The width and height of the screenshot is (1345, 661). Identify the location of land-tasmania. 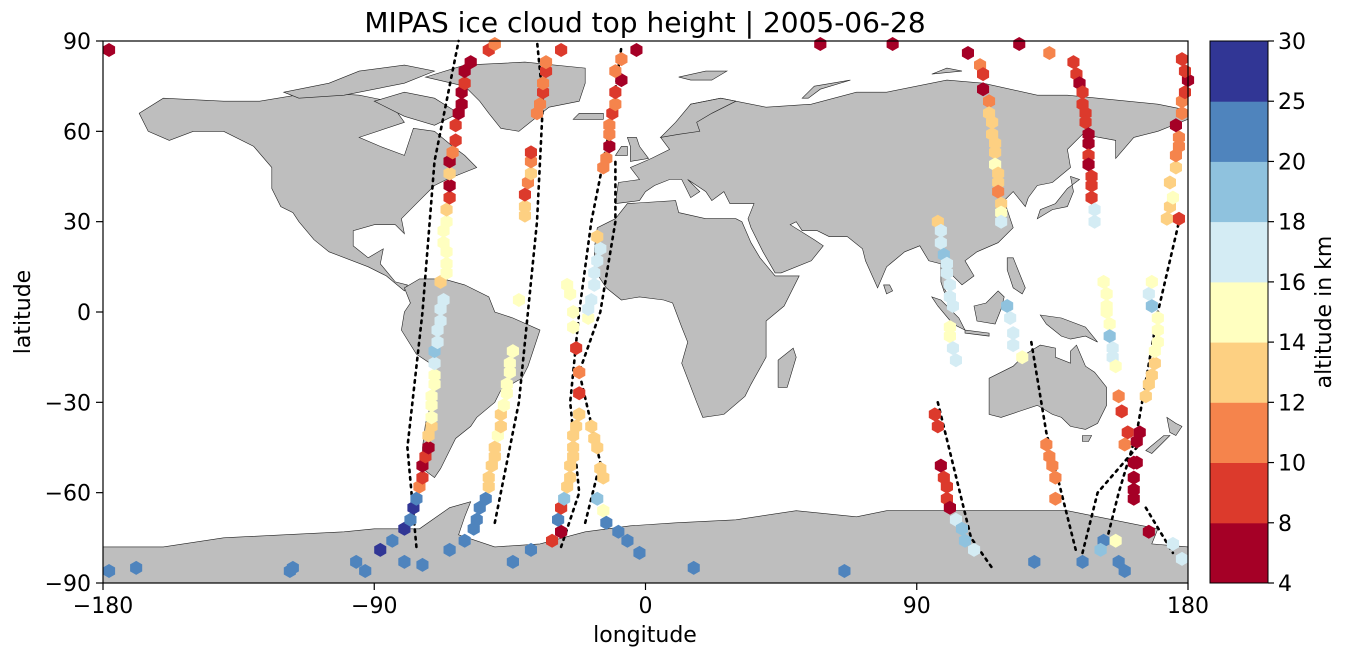
(1087, 438).